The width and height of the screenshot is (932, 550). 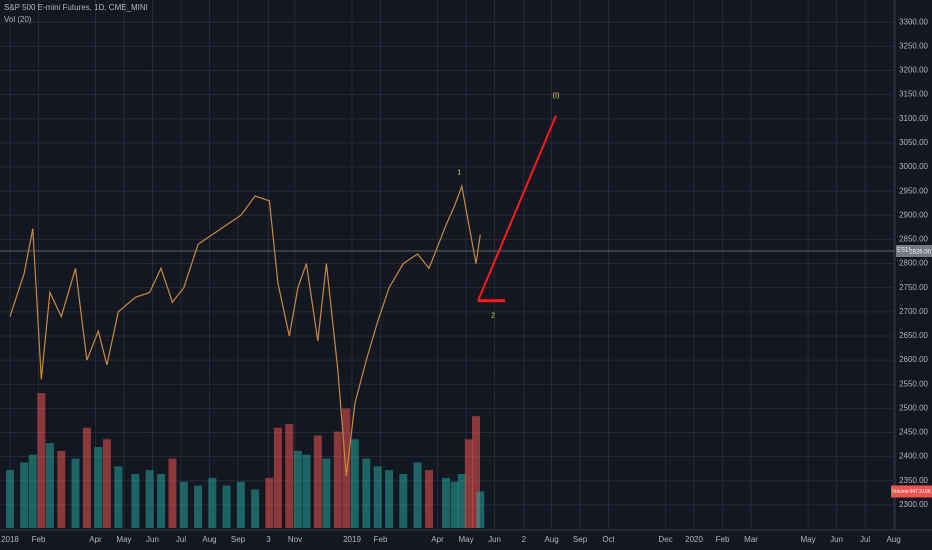 What do you see at coordinates (437, 539) in the screenshot?
I see `x-tick-label: Apr` at bounding box center [437, 539].